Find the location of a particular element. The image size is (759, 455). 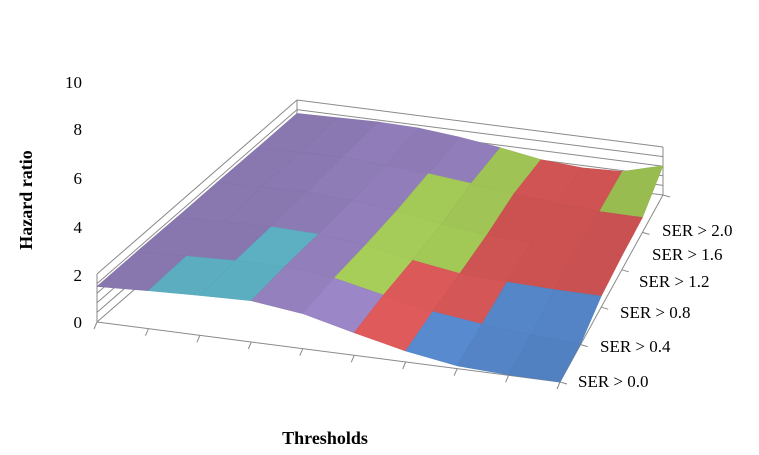

z-tick-label: 8 is located at coordinates (78, 129).